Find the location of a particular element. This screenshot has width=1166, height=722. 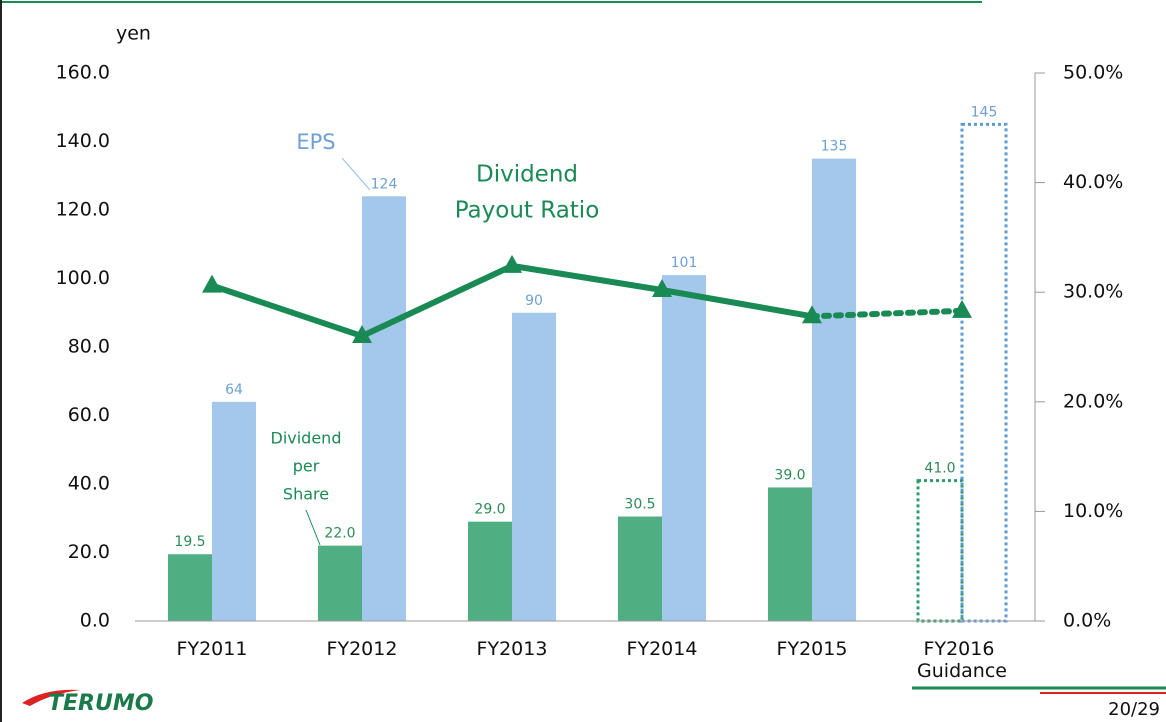

y-tick-label: 40.0 is located at coordinates (89, 484).